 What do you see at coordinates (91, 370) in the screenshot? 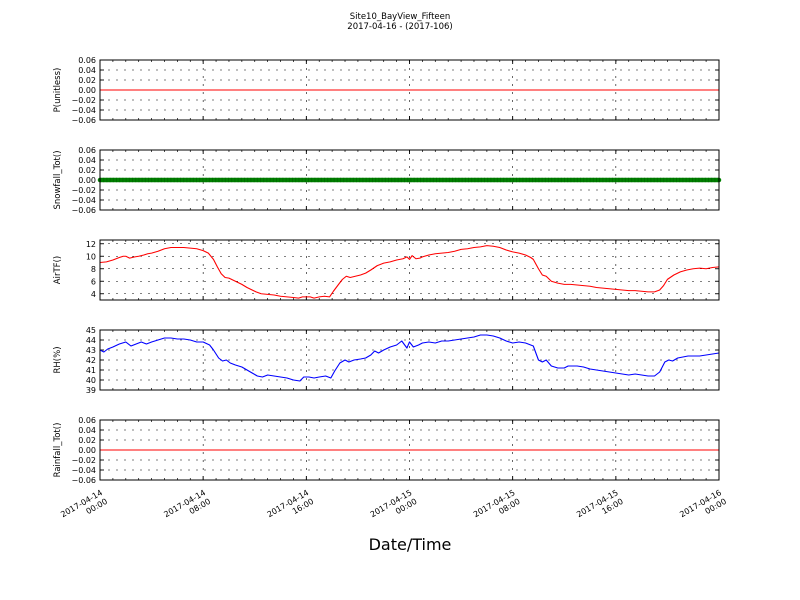
I see `y-tick-label: 41` at bounding box center [91, 370].